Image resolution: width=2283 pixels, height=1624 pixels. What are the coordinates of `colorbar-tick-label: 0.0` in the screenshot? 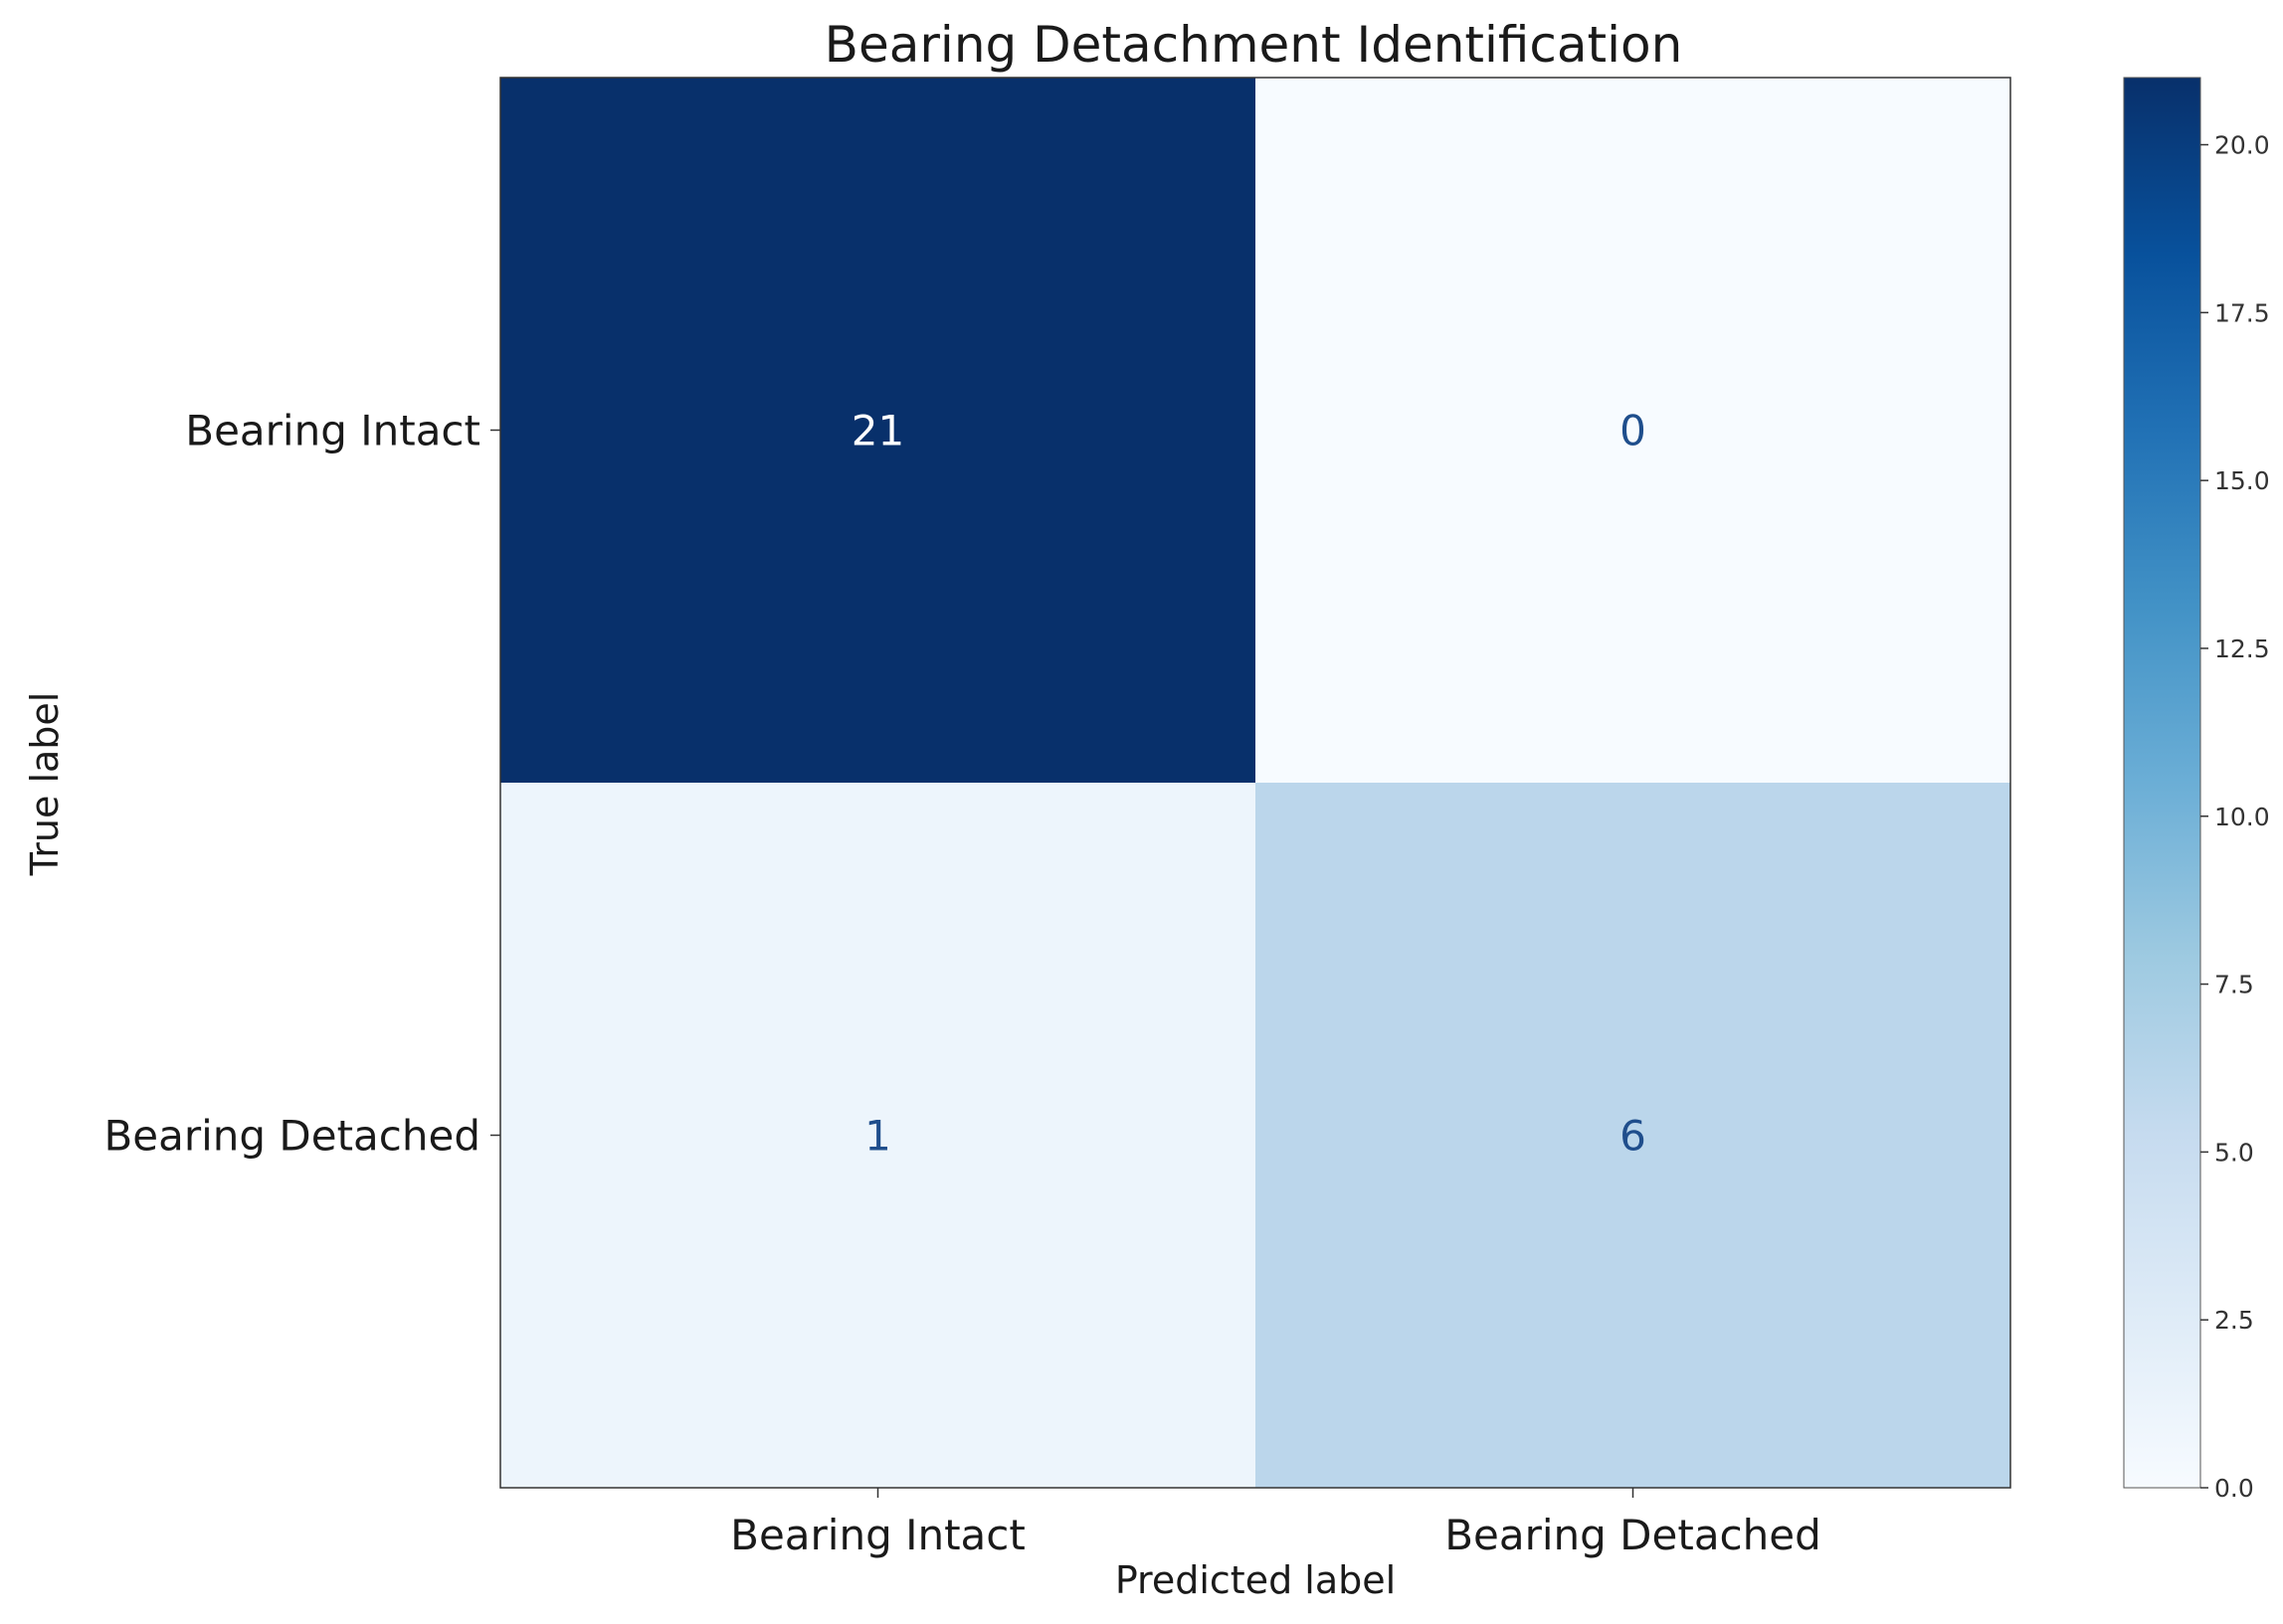 It's located at (2234, 1488).